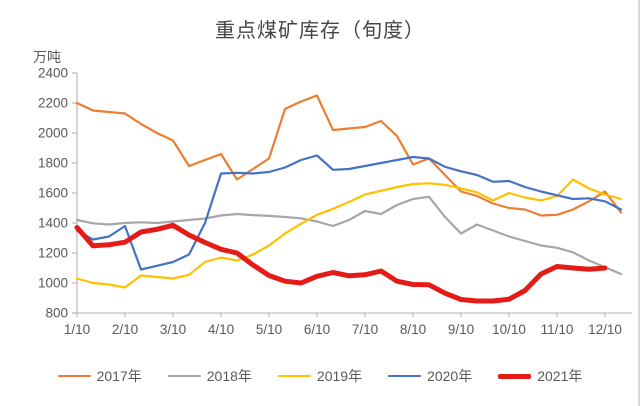 The image size is (640, 406). I want to click on x-tick-label: 5/10, so click(269, 329).